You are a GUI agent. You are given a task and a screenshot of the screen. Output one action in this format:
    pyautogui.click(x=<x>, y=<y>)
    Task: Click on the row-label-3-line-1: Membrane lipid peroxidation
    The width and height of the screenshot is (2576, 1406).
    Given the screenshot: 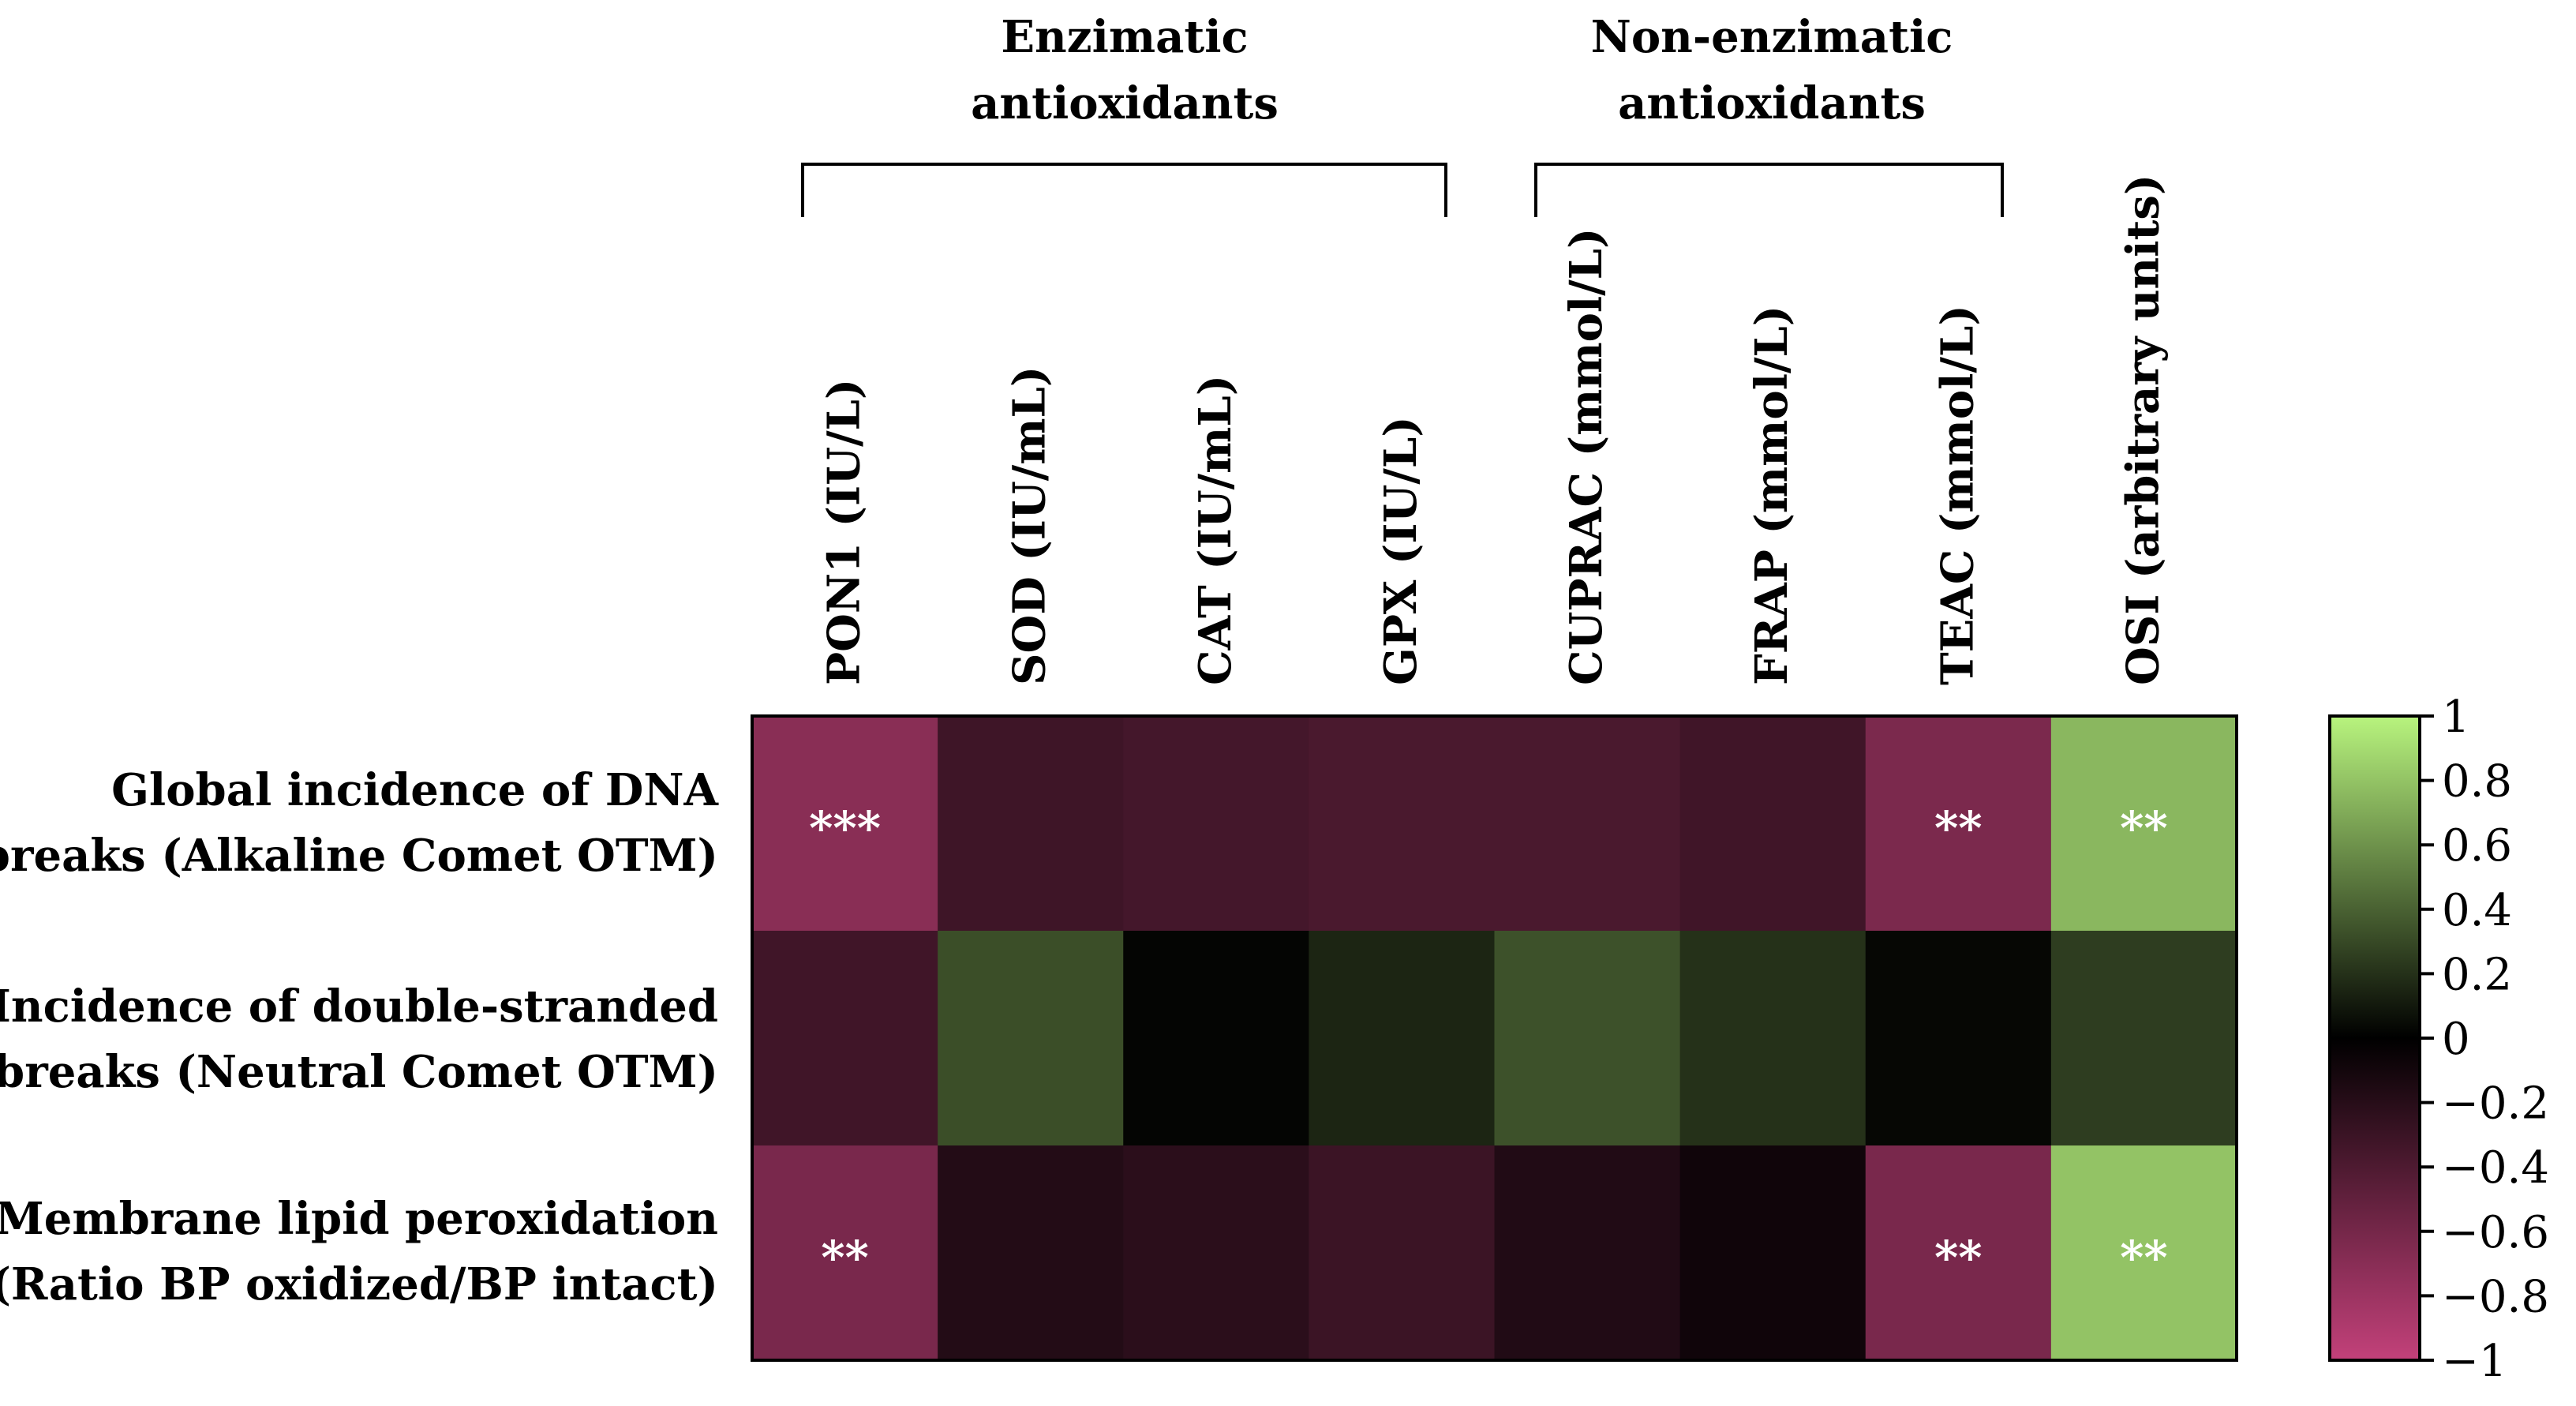 What is the action you would take?
    pyautogui.click(x=359, y=1219)
    